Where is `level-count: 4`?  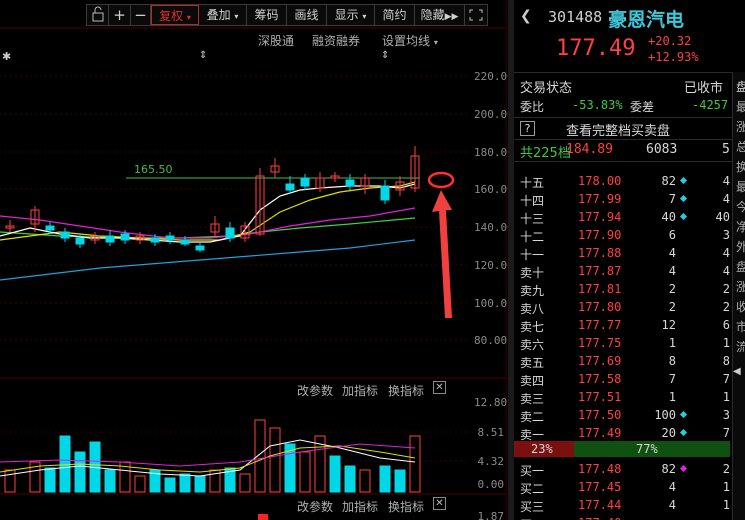 level-count: 4 is located at coordinates (726, 271).